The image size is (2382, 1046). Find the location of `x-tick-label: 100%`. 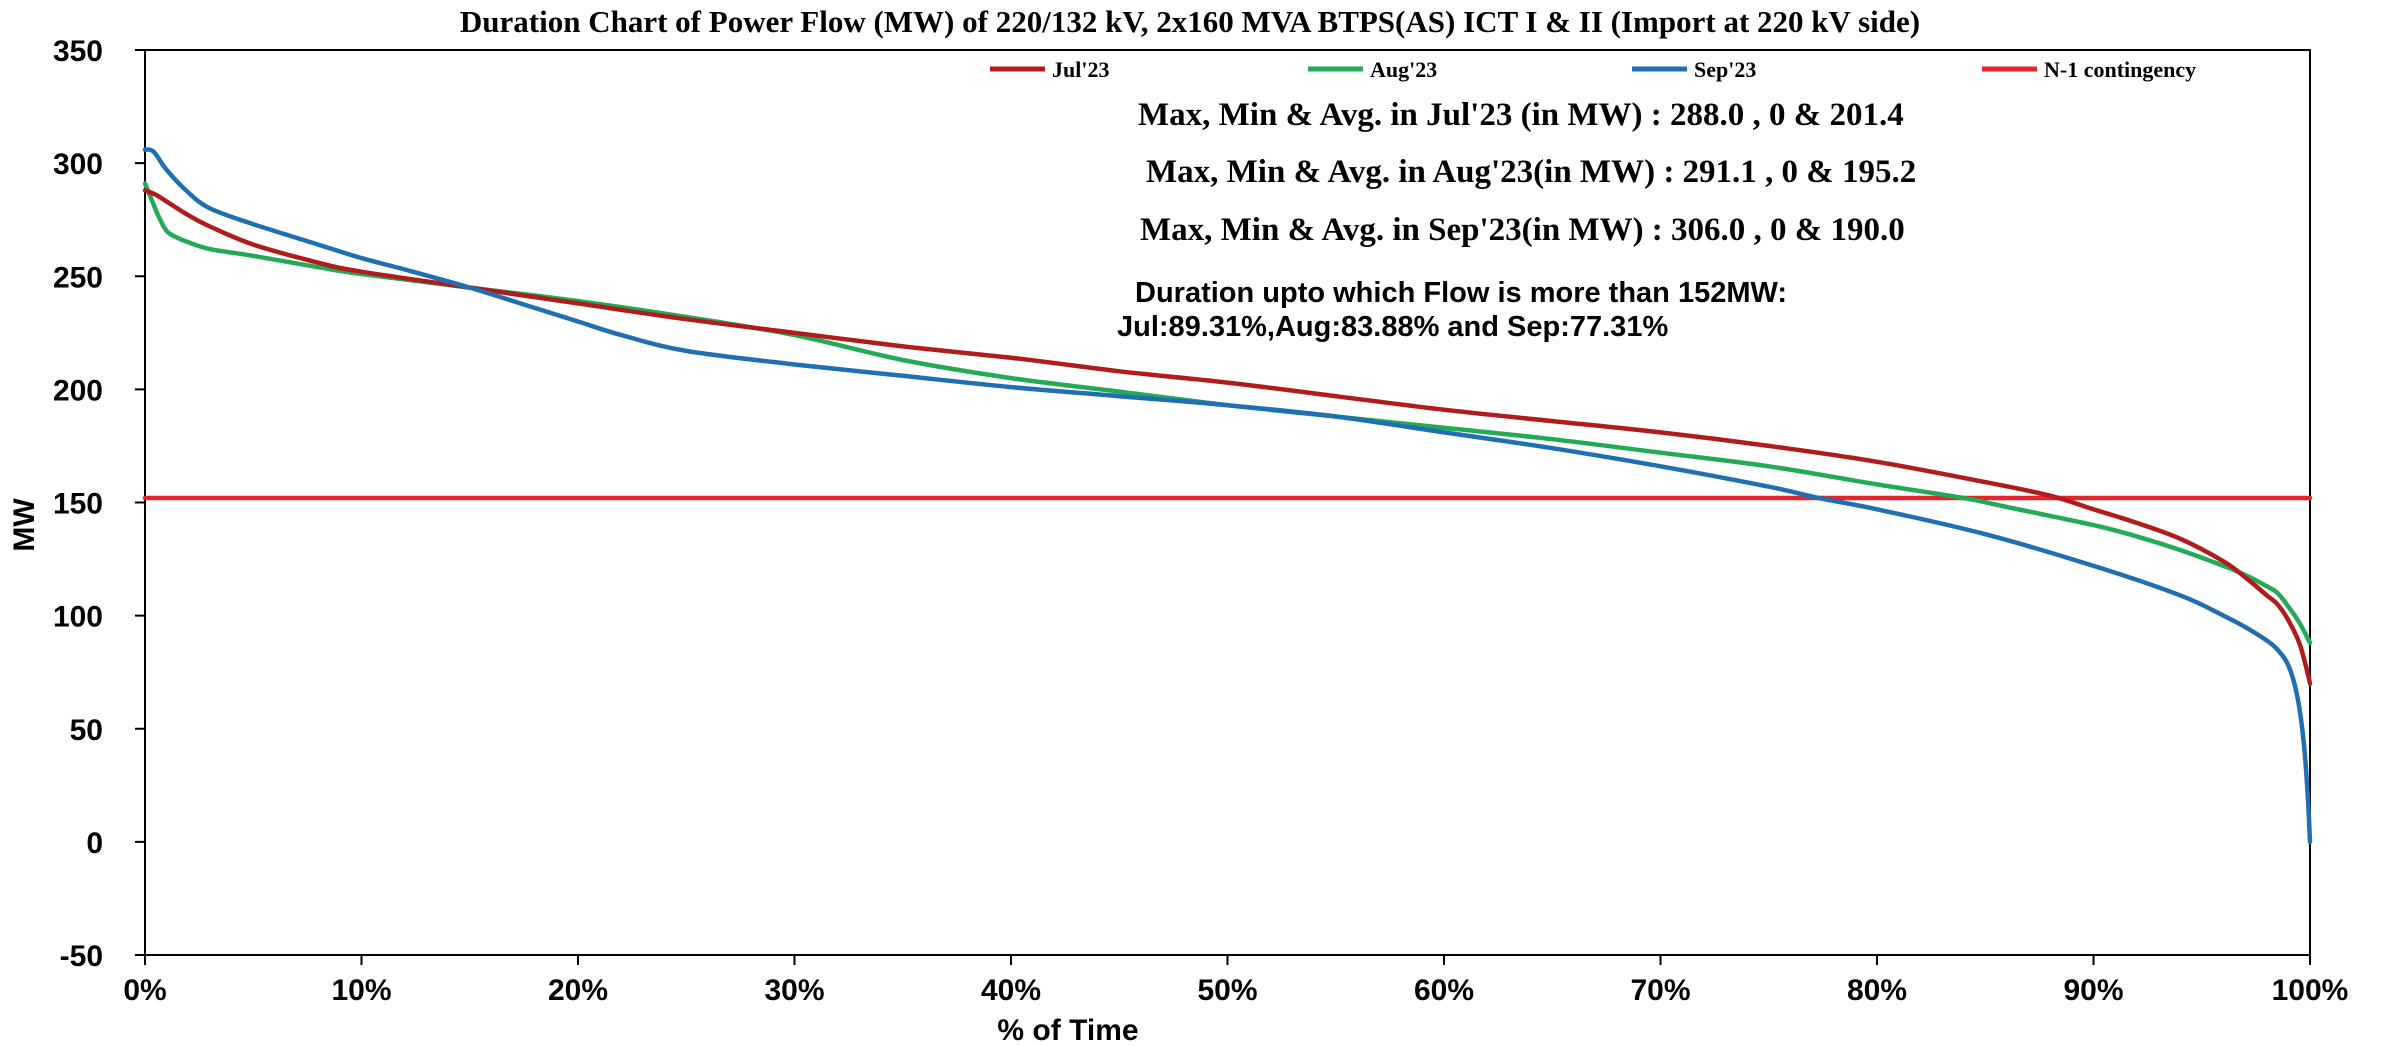

x-tick-label: 100% is located at coordinates (2310, 990).